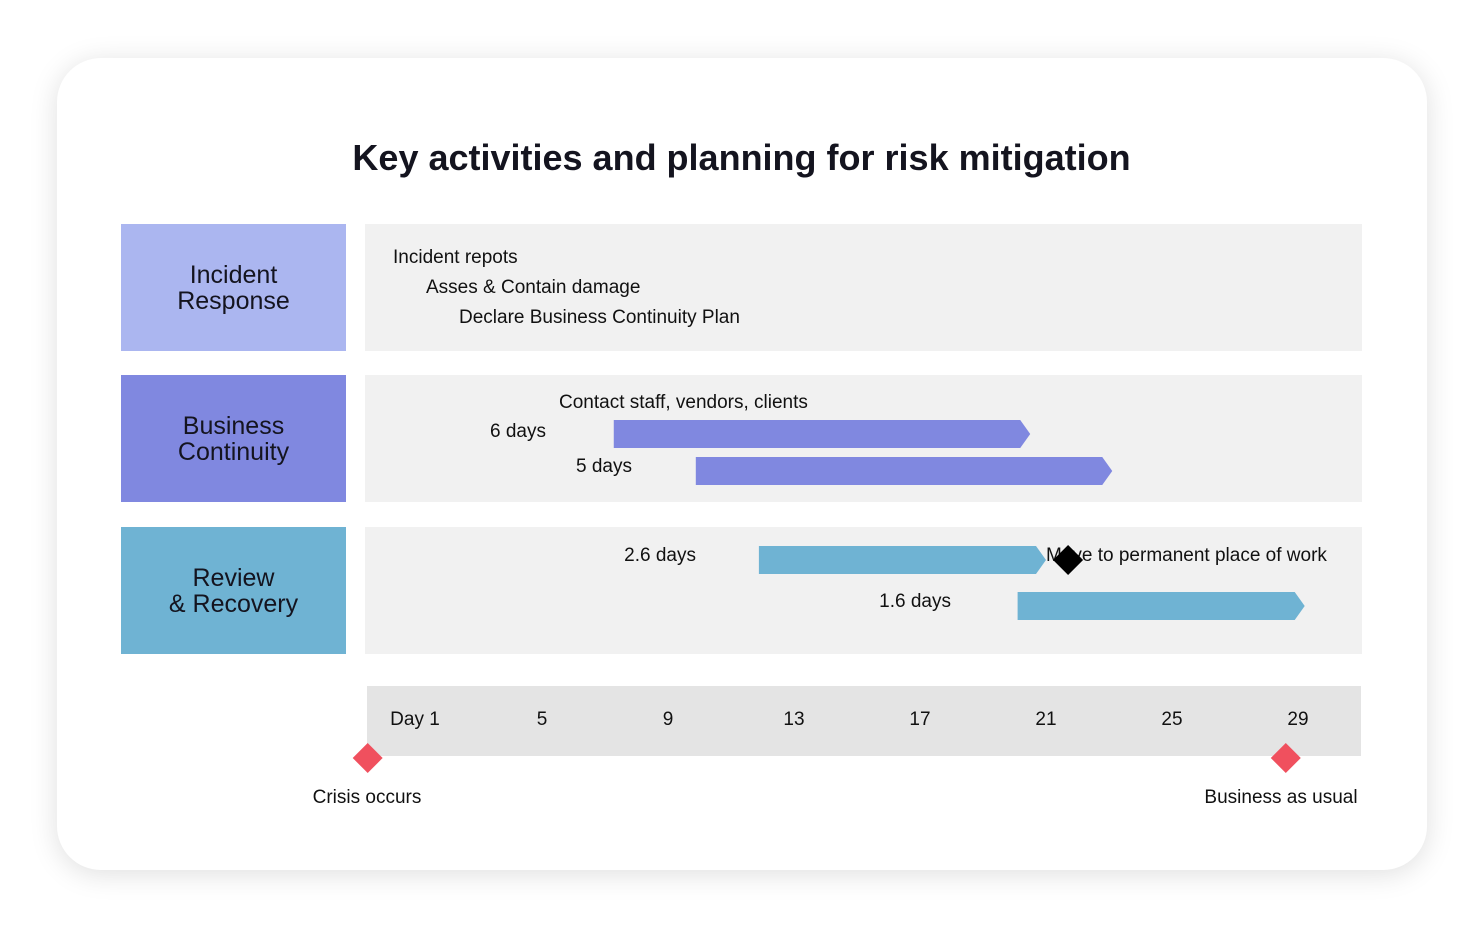 The height and width of the screenshot is (939, 1483). I want to click on task-contact-staff: Contact staff, vendors, clients, so click(683, 402).